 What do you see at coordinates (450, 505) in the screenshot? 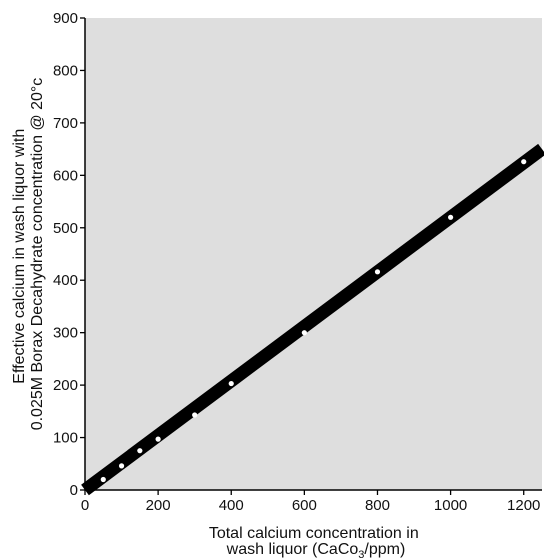
I see `x-tick-label: 1000` at bounding box center [450, 505].